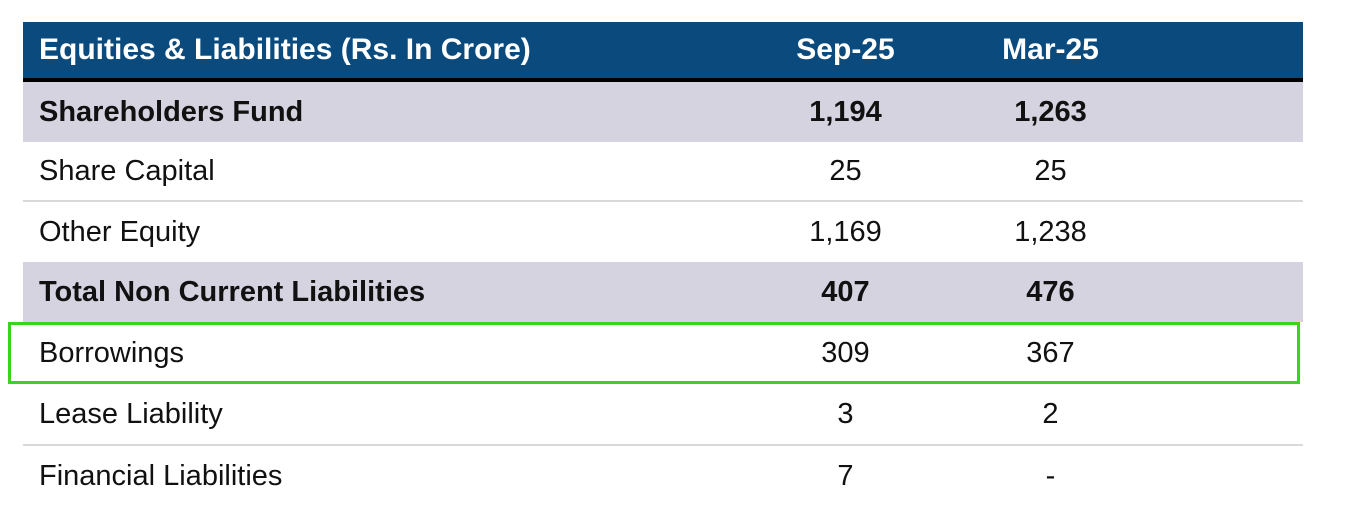  What do you see at coordinates (1050, 413) in the screenshot?
I see `cell-mar25: 2` at bounding box center [1050, 413].